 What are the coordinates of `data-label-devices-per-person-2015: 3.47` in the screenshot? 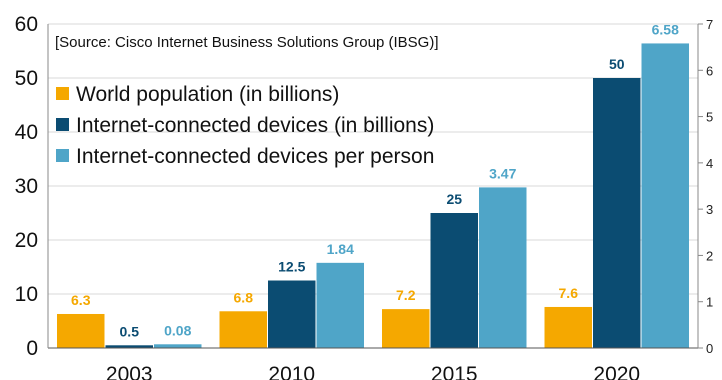 It's located at (502, 173).